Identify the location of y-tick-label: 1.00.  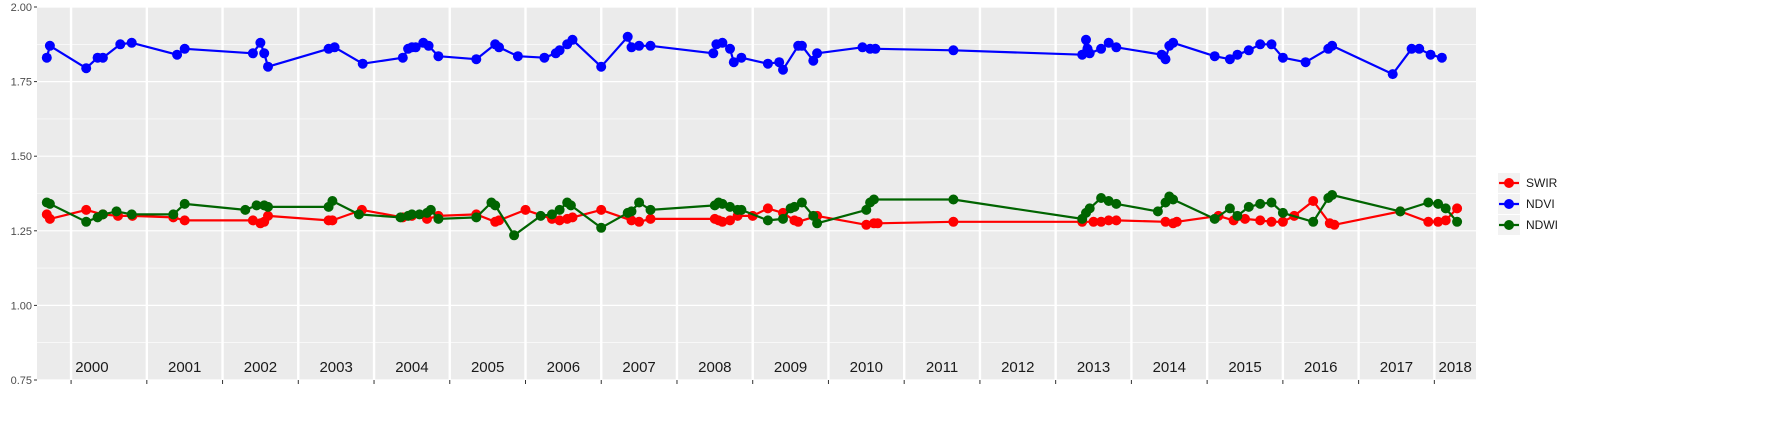
(21, 306).